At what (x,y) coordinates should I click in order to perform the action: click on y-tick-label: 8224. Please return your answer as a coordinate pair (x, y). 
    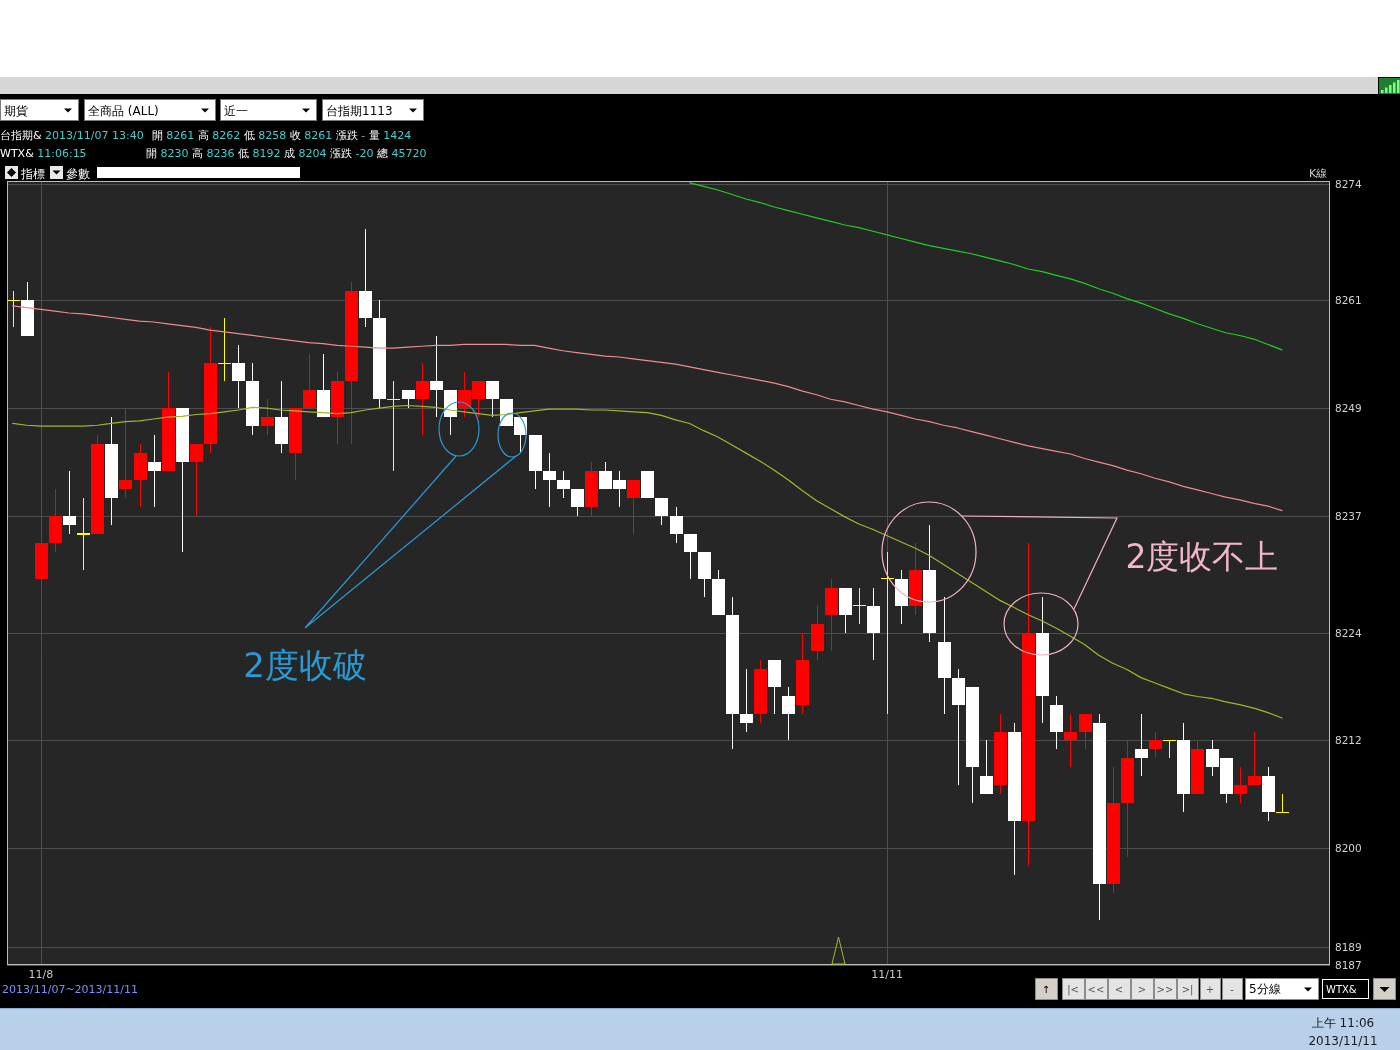
    Looking at the image, I should click on (1349, 632).